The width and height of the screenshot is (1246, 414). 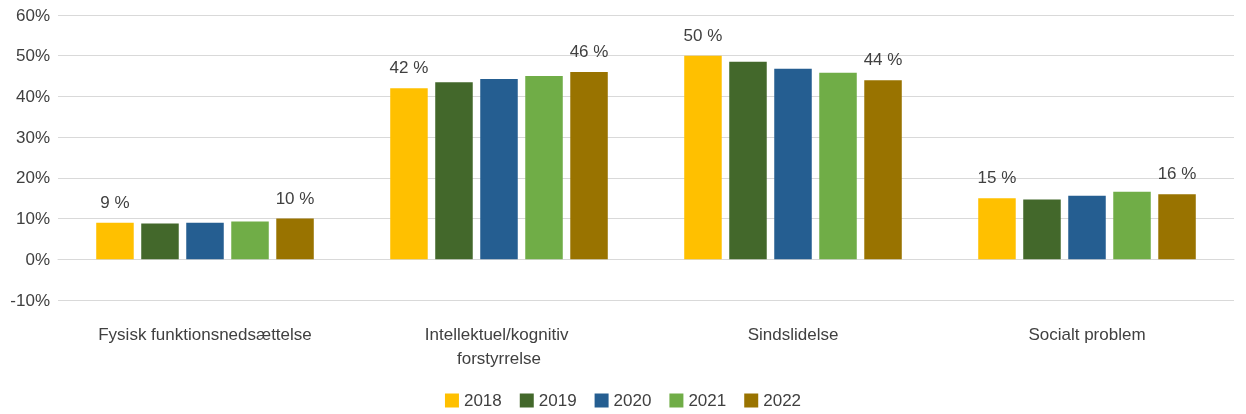 I want to click on y-tick-label: 60%, so click(x=32, y=15).